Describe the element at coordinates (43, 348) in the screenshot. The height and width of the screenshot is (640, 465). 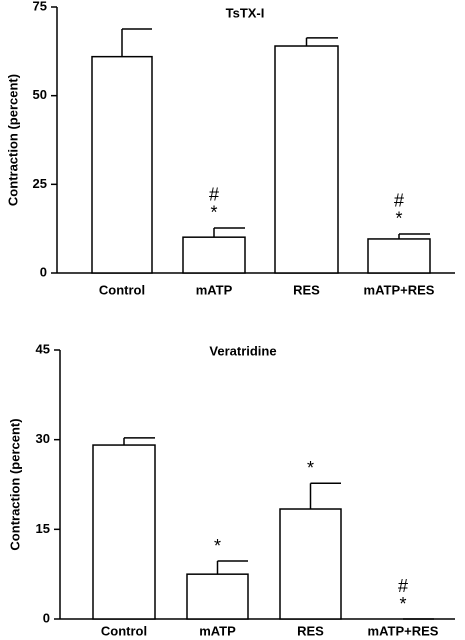
I see `y-tick-label: 45` at that location.